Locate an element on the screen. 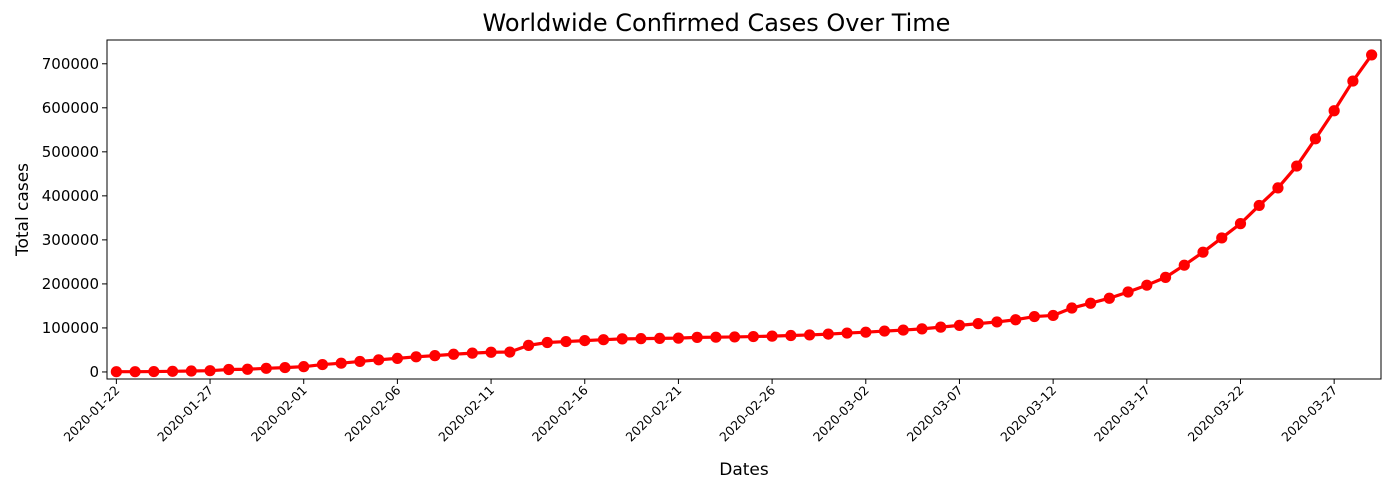 Image resolution: width=1389 pixels, height=490 pixels. x-tick-label: 2020-03-02 is located at coordinates (841, 414).